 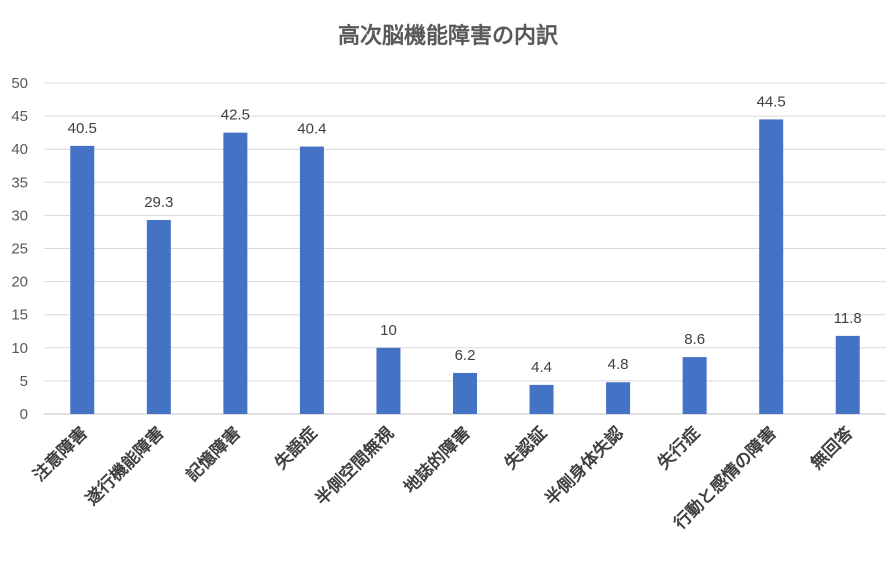 What do you see at coordinates (19, 282) in the screenshot?
I see `y-tick-label: 20` at bounding box center [19, 282].